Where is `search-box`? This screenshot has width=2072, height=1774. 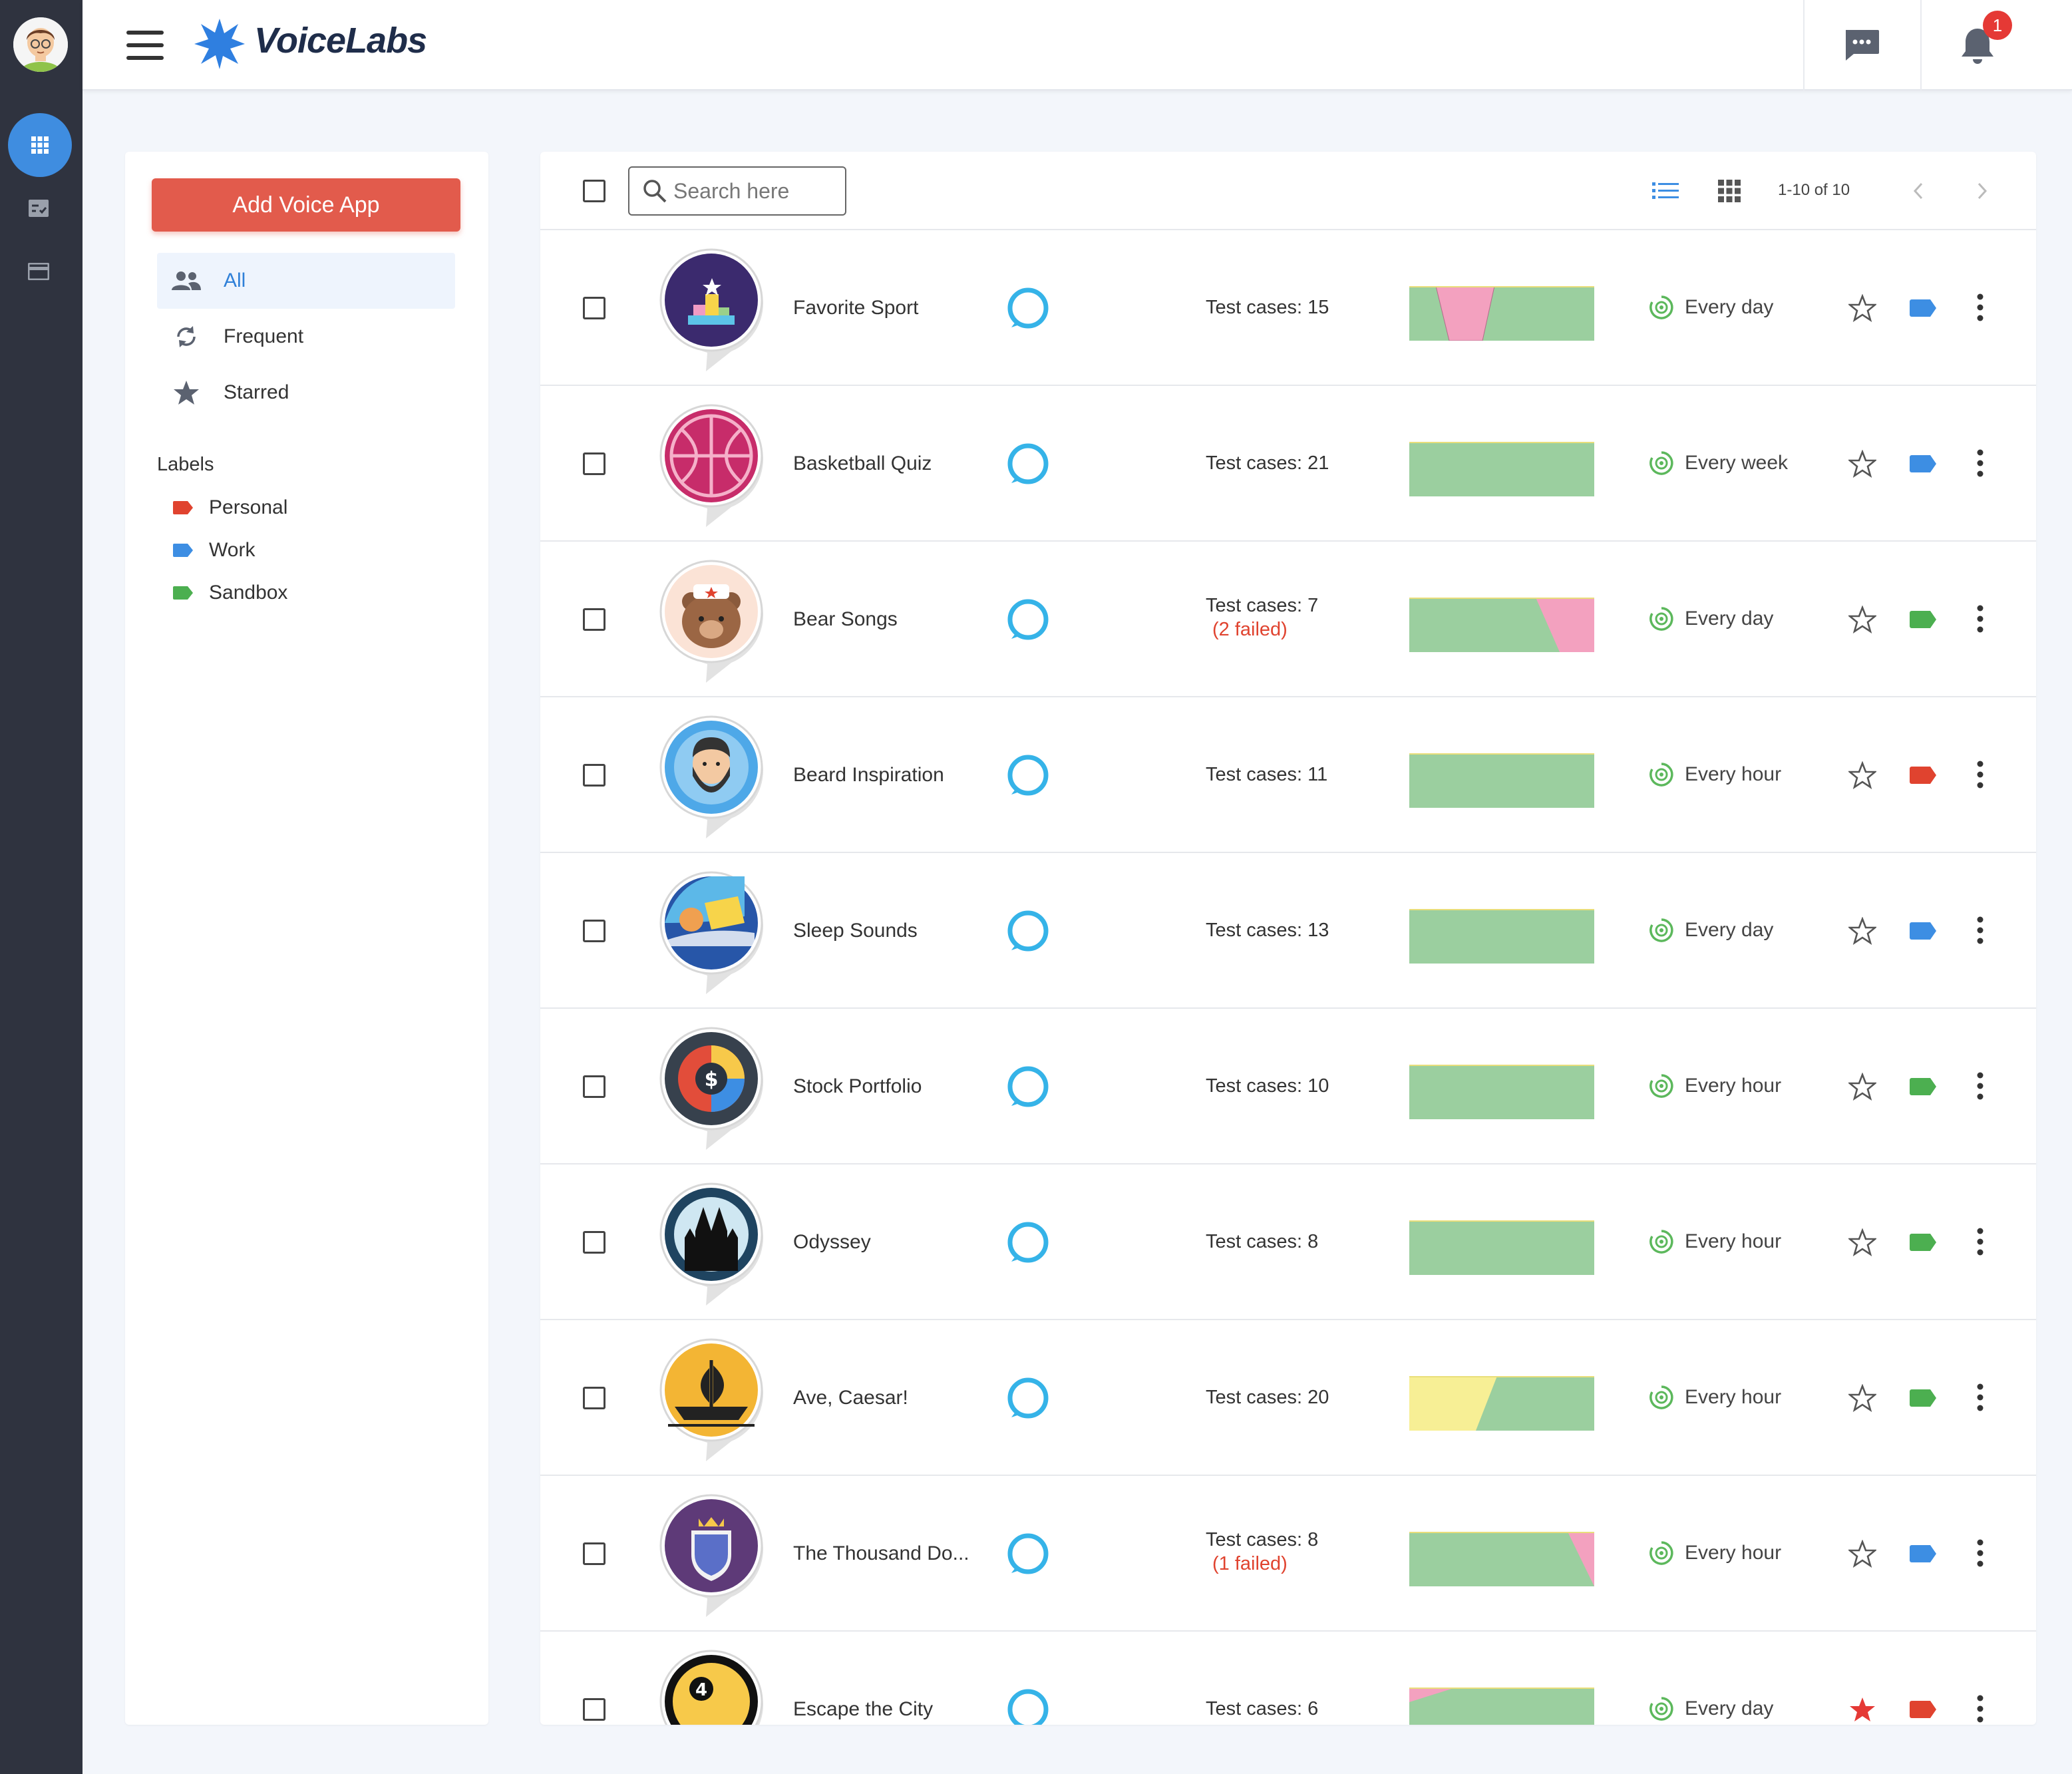 search-box is located at coordinates (737, 191).